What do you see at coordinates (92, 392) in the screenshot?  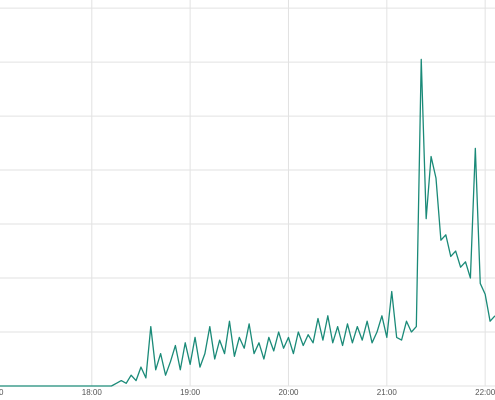 I see `x-tick-label: 18:00` at bounding box center [92, 392].